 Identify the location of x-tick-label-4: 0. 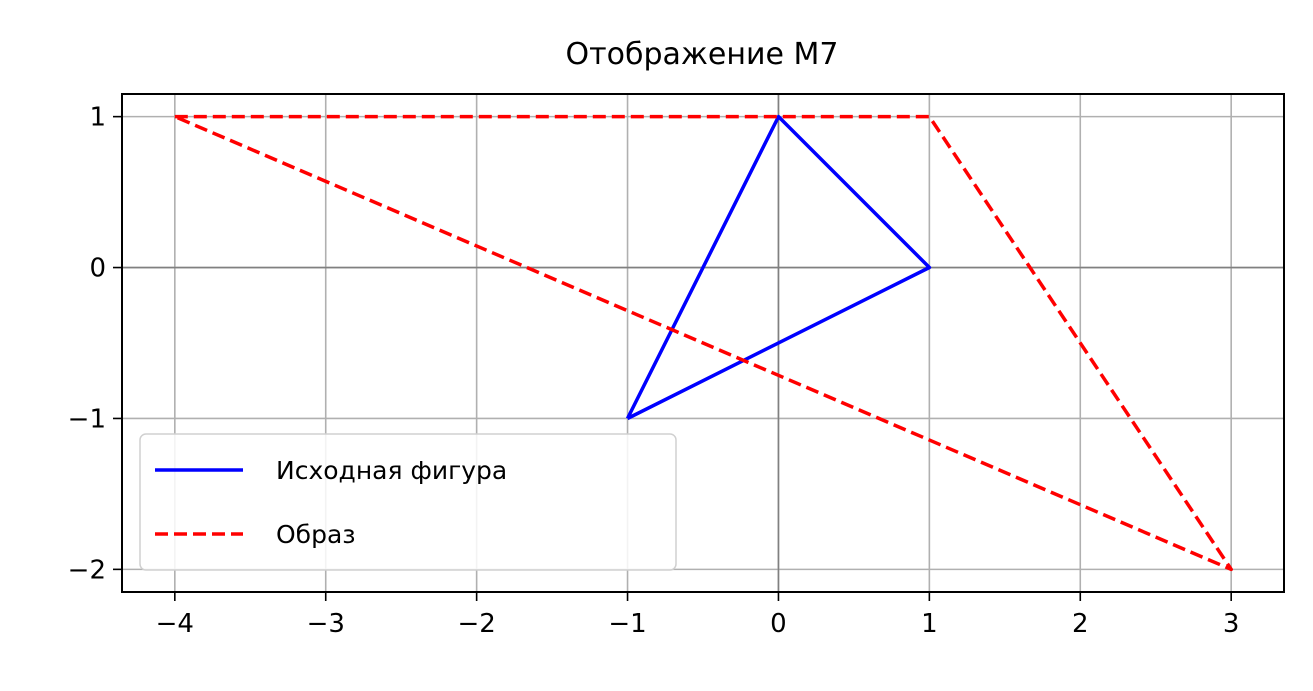
(778, 624).